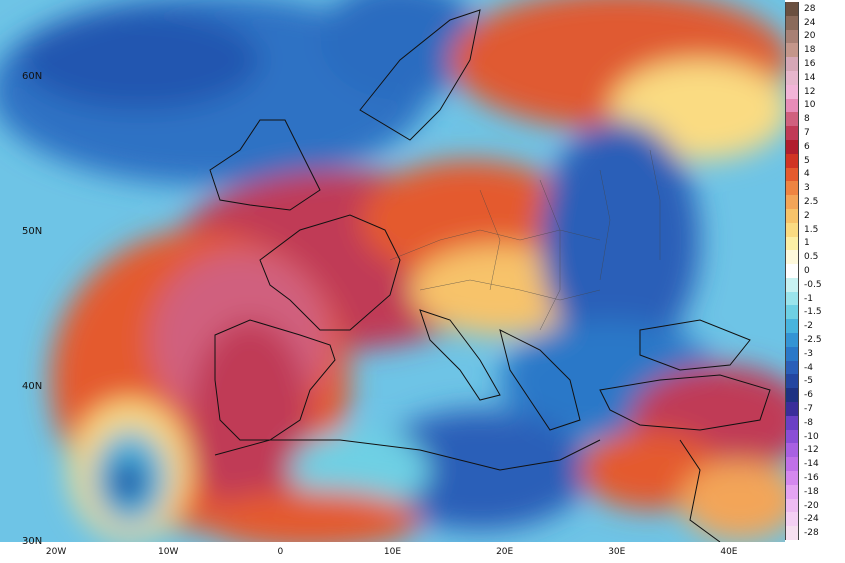 This screenshot has height=563, width=845. What do you see at coordinates (811, 464) in the screenshot?
I see `colorbar-label: -14` at bounding box center [811, 464].